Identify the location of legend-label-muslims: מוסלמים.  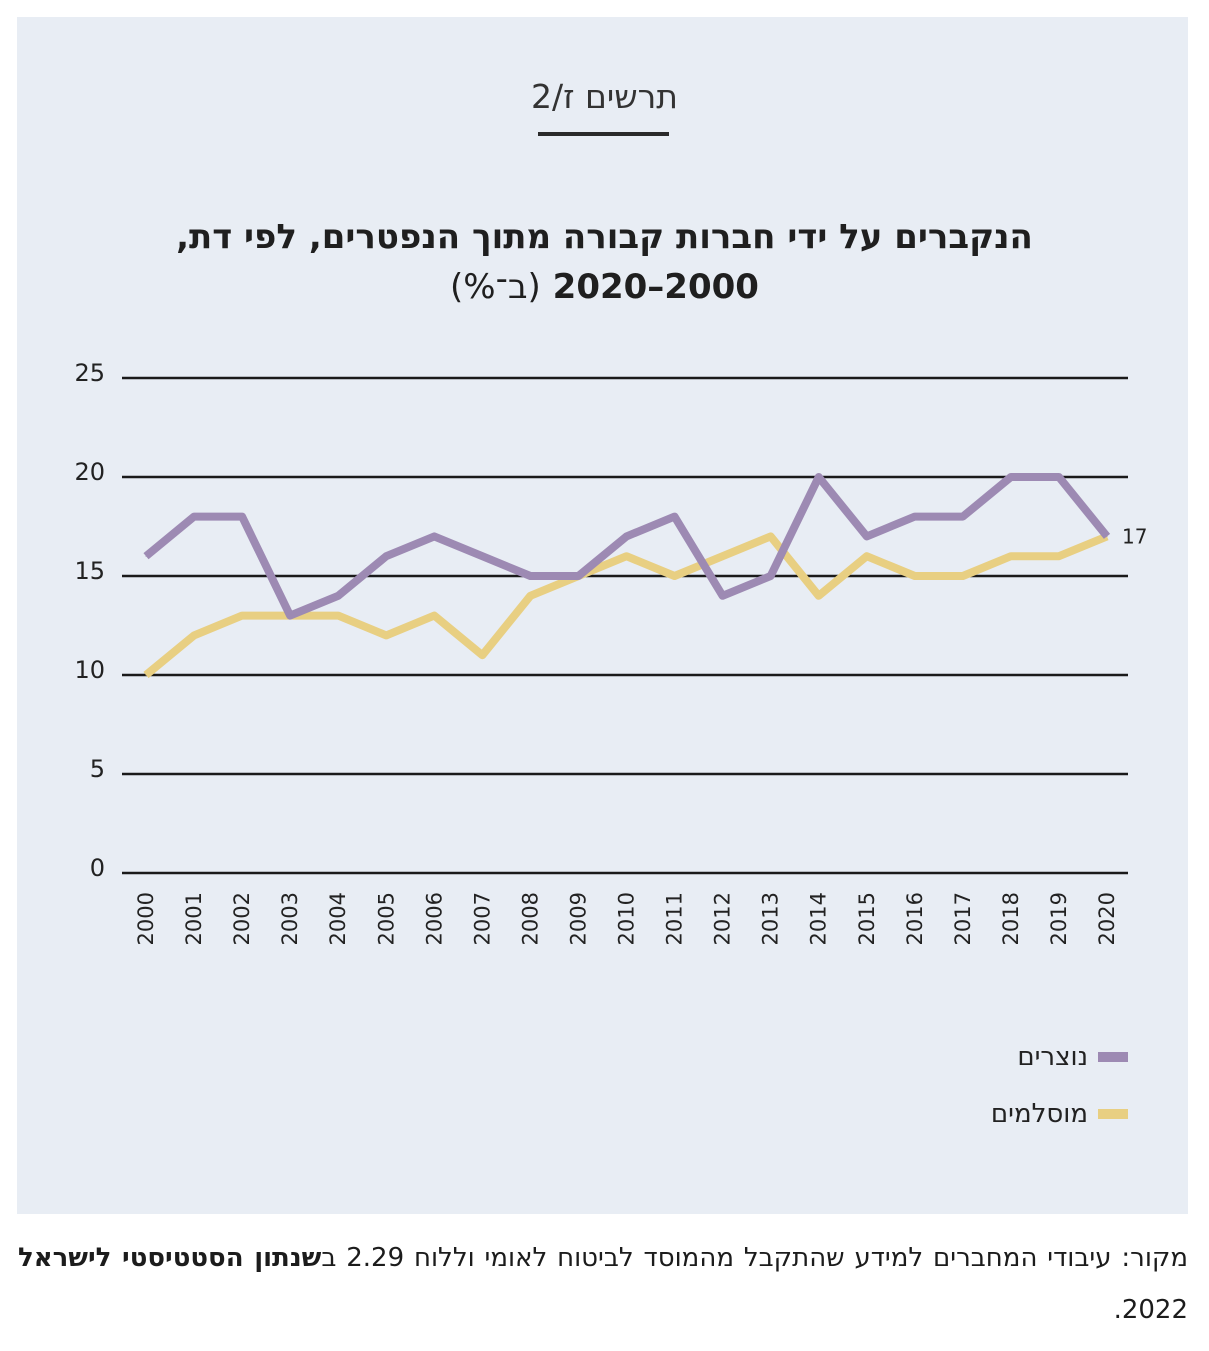
(1039, 1114).